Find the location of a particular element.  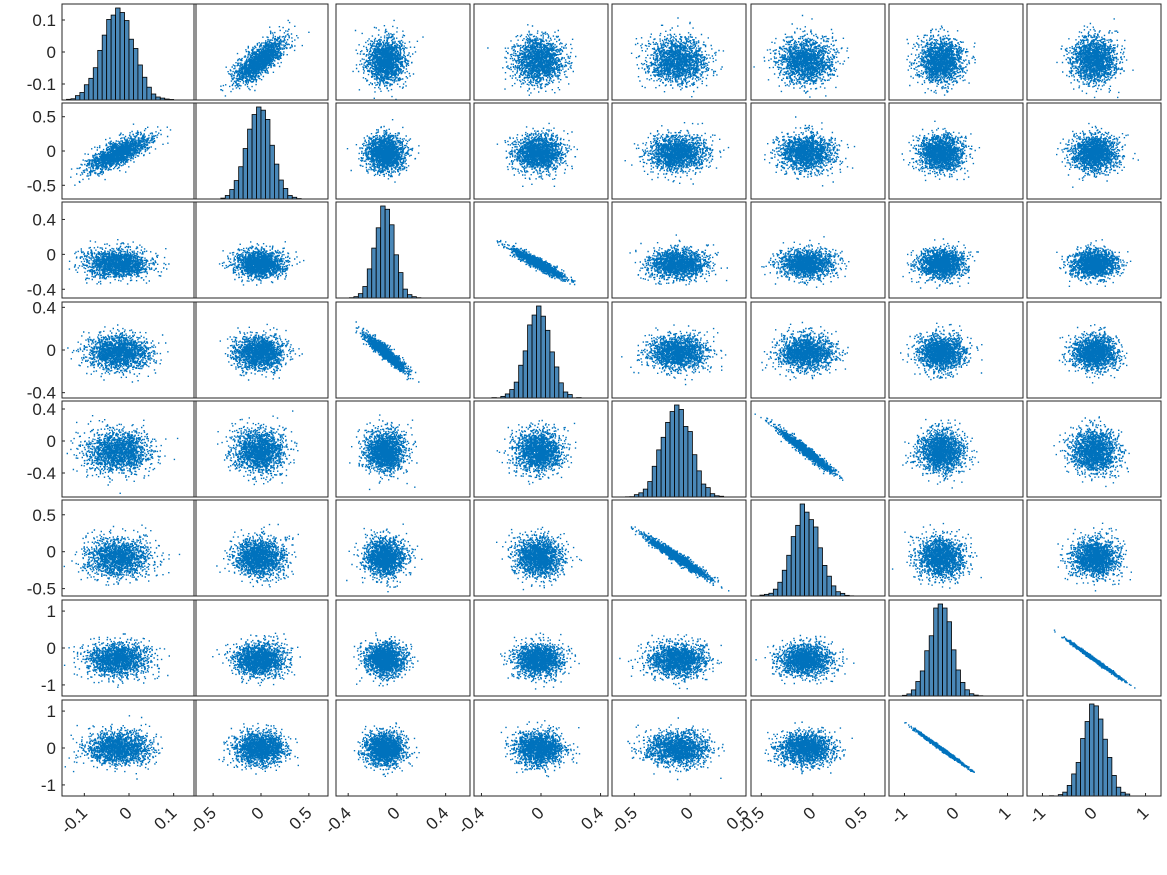

x-tick-label: -0.1 is located at coordinates (74, 820).